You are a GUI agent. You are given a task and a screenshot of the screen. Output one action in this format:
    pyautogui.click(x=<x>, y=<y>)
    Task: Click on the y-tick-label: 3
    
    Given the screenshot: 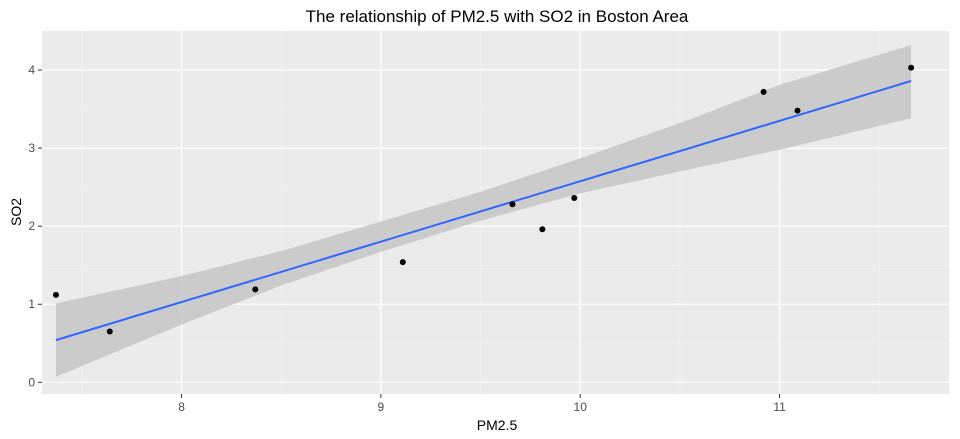 What is the action you would take?
    pyautogui.click(x=31, y=148)
    